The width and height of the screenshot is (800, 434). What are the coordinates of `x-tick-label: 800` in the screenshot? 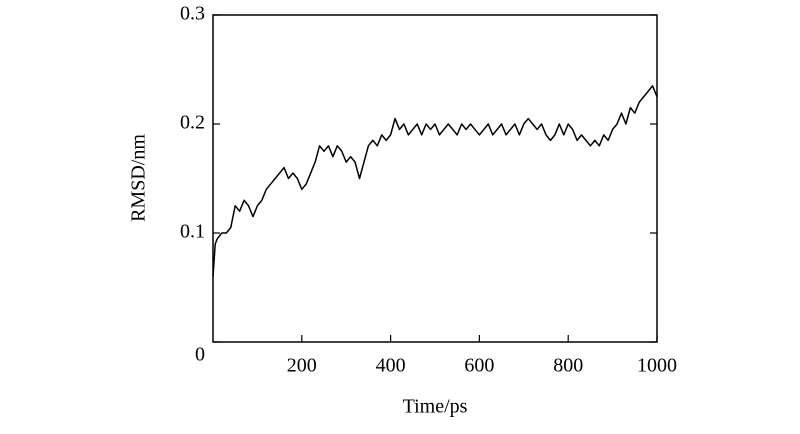 It's located at (568, 366).